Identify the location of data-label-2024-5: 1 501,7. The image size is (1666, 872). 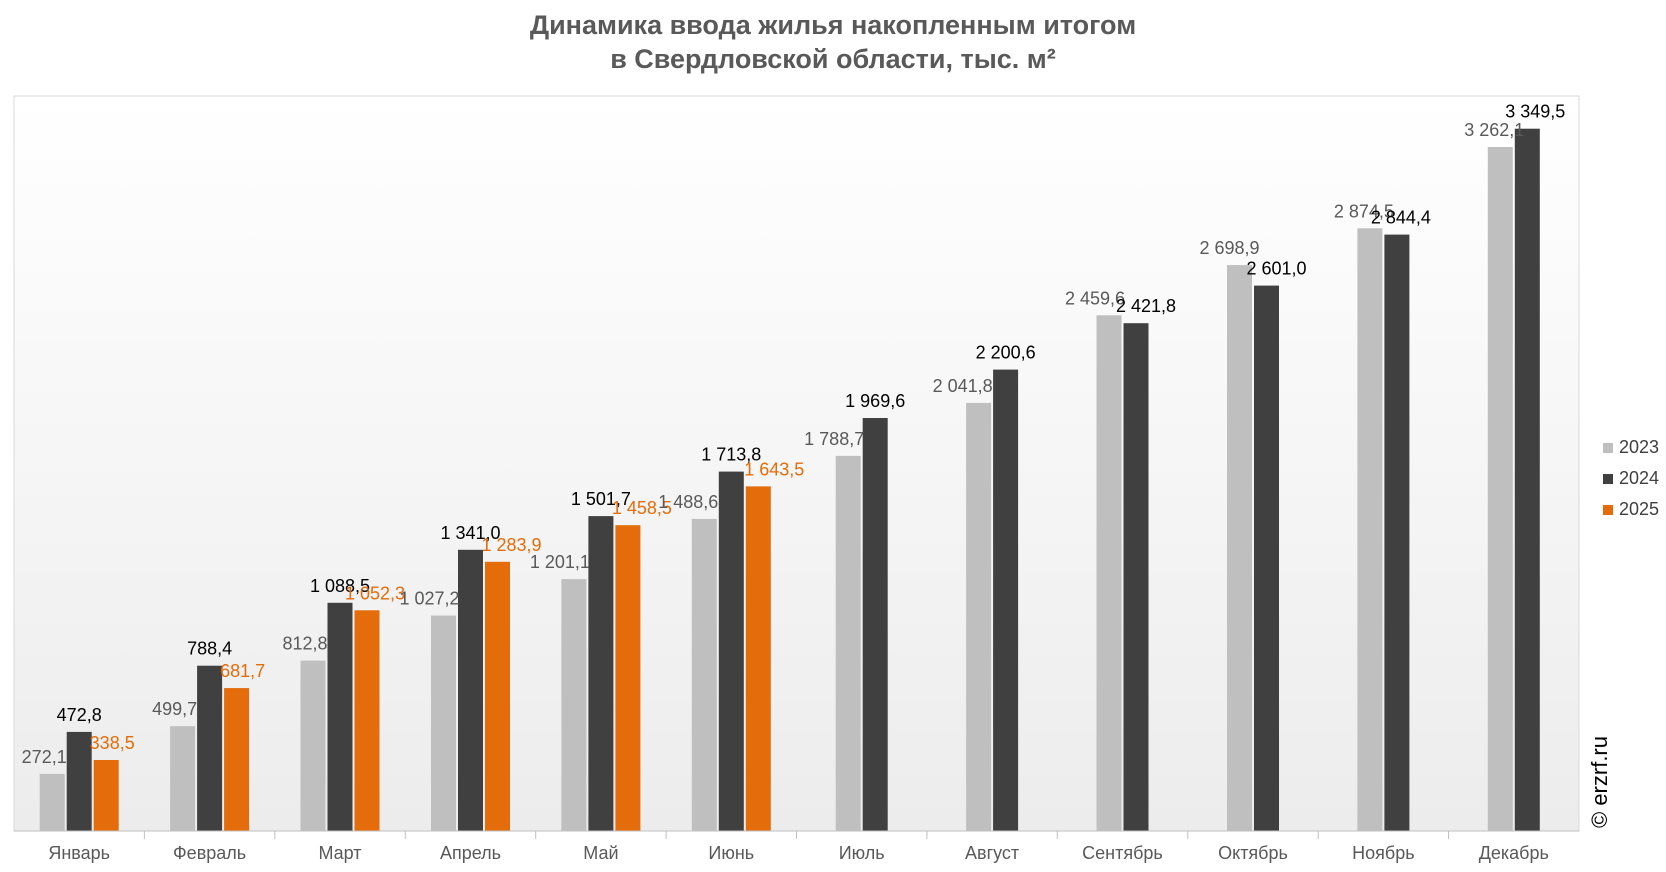
(601, 499).